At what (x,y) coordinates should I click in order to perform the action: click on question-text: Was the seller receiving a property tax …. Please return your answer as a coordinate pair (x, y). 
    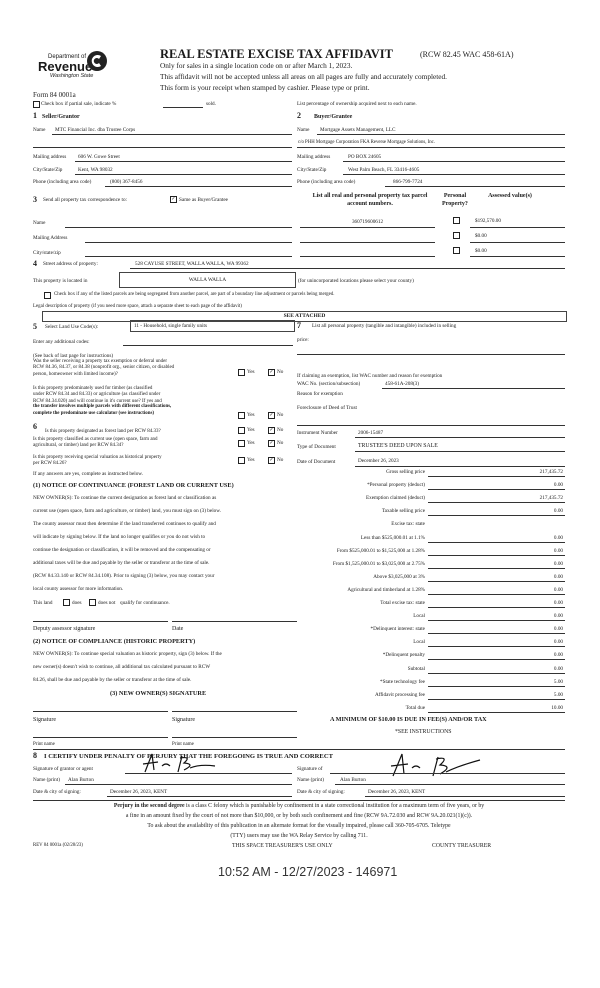
    Looking at the image, I should click on (100, 361).